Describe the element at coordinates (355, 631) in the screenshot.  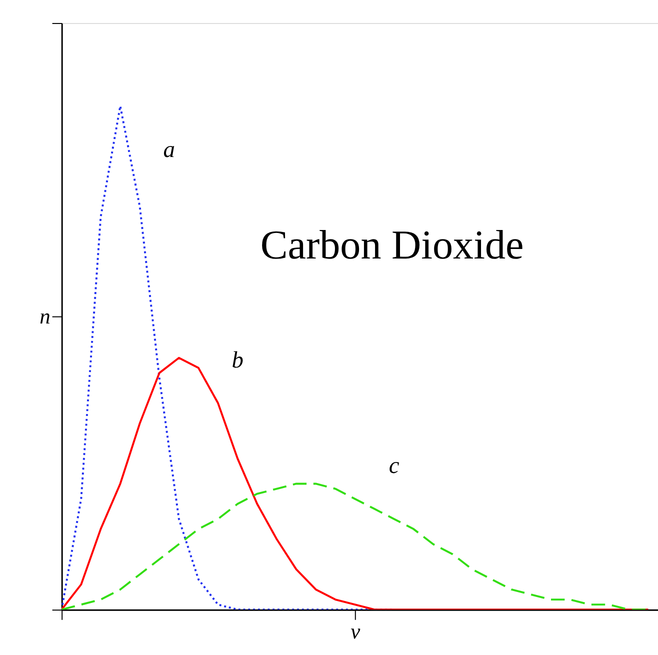
I see `x-axis-title: v` at that location.